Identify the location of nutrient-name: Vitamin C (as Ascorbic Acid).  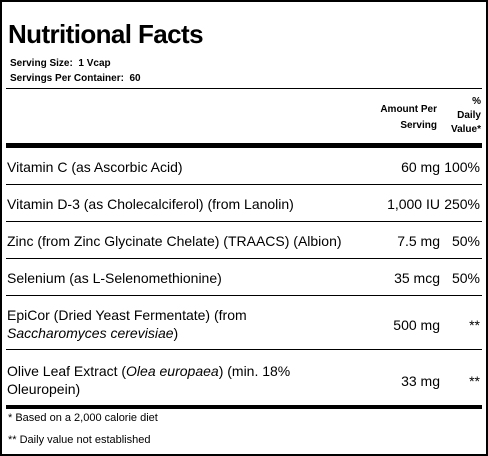
(95, 167).